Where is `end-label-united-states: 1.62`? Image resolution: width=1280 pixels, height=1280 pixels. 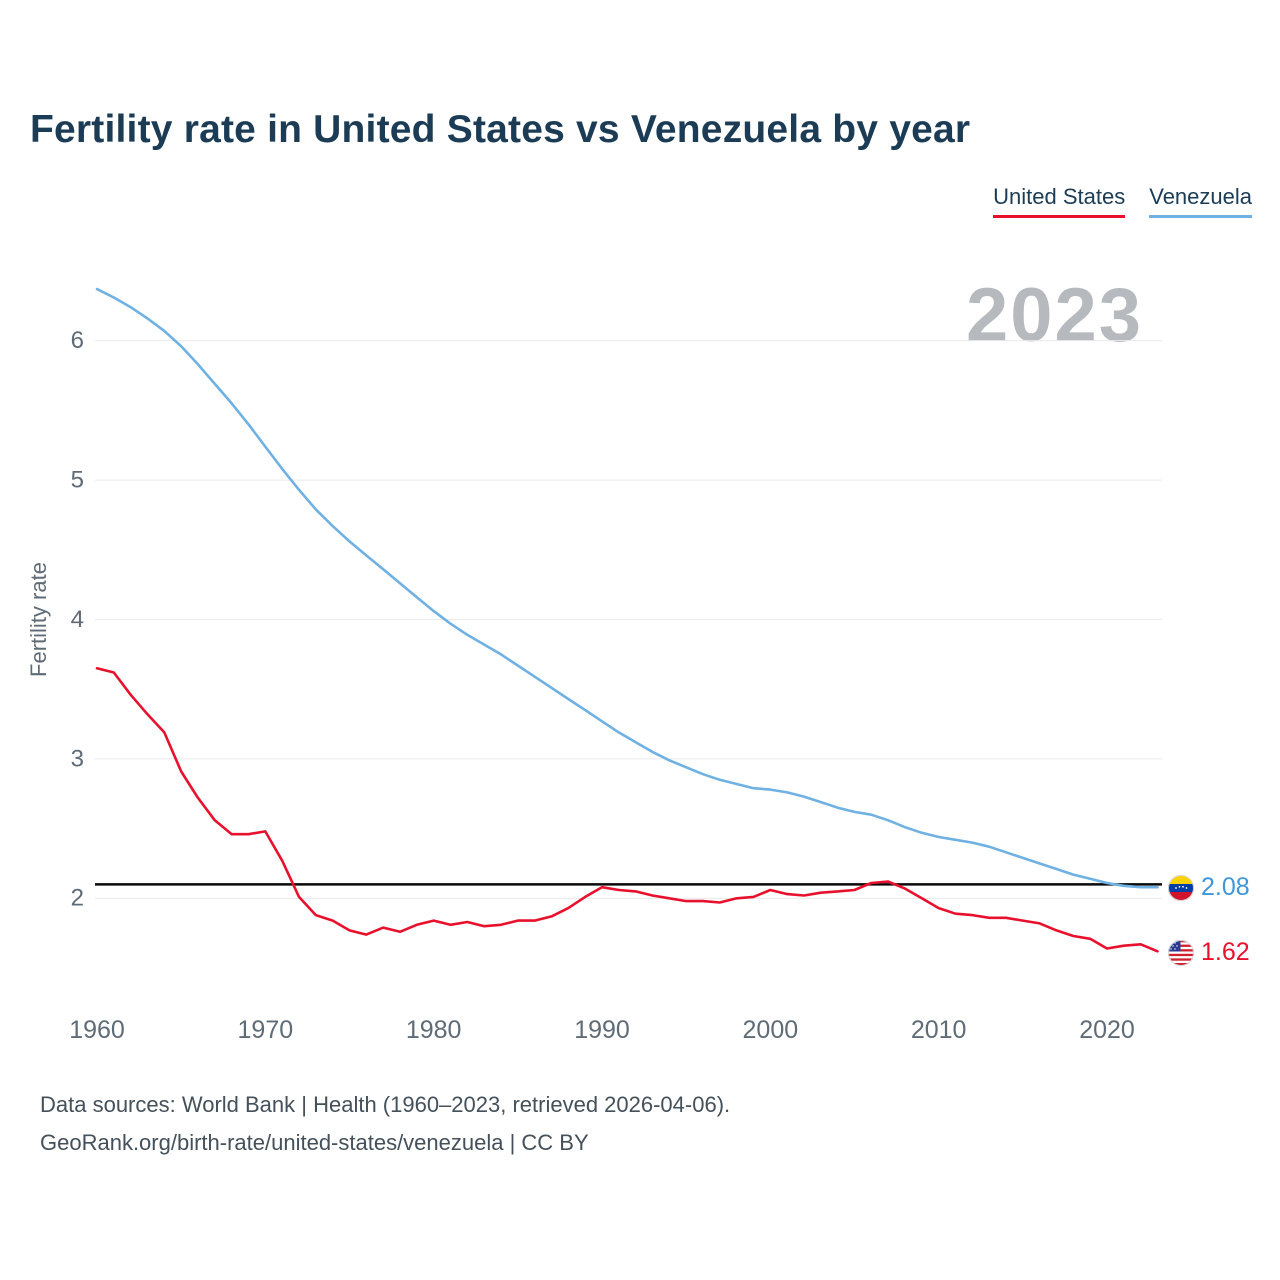
end-label-united-states: 1.62 is located at coordinates (1209, 952).